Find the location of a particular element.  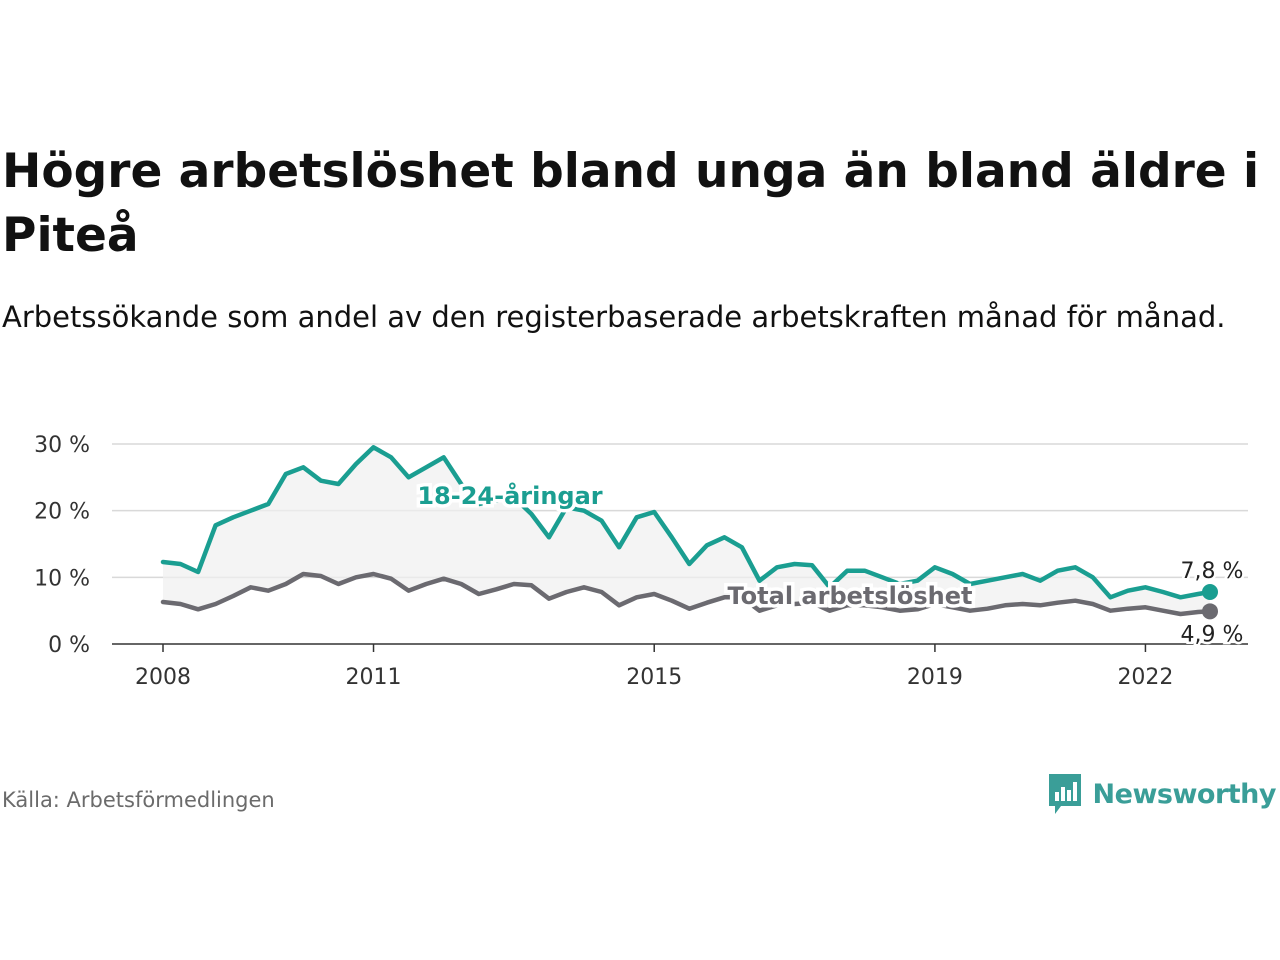

brand-name: Newsworthy is located at coordinates (1184, 794).